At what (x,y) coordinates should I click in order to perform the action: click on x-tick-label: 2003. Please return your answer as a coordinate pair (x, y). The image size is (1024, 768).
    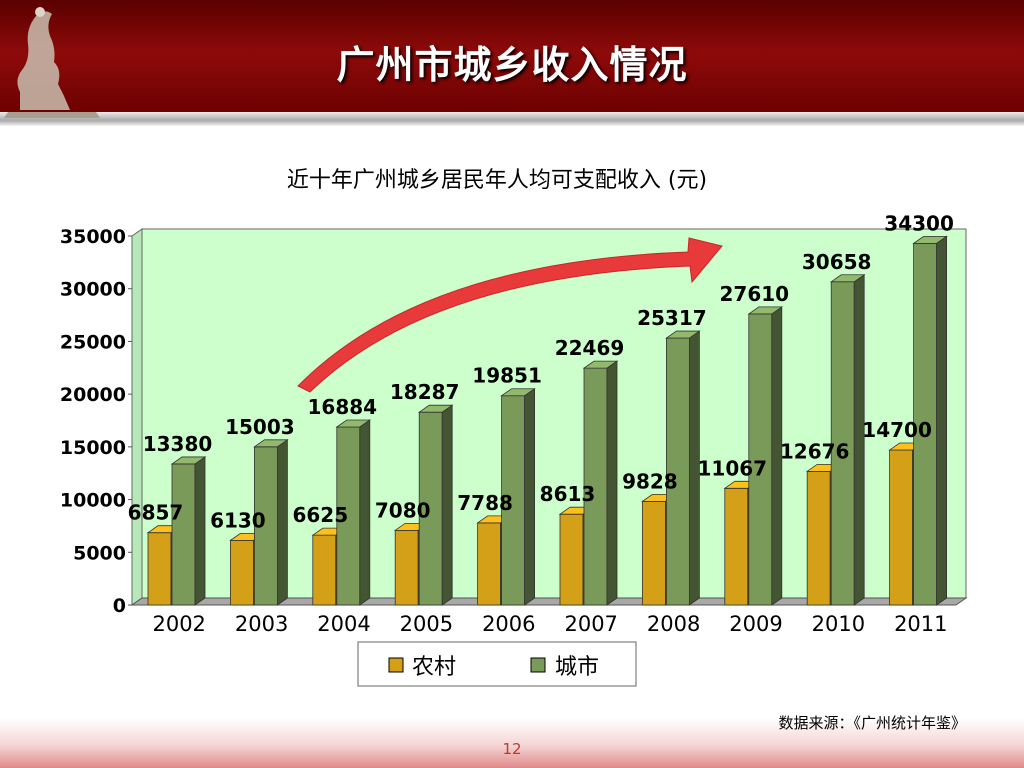
    Looking at the image, I should click on (261, 624).